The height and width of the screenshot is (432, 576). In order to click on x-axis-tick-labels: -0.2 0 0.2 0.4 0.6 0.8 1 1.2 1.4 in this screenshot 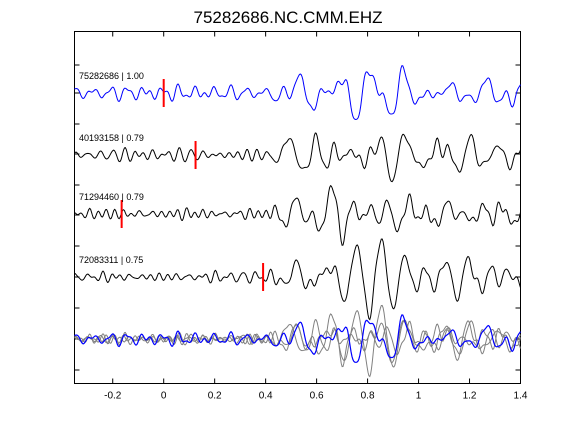, I will do `click(316, 396)`.